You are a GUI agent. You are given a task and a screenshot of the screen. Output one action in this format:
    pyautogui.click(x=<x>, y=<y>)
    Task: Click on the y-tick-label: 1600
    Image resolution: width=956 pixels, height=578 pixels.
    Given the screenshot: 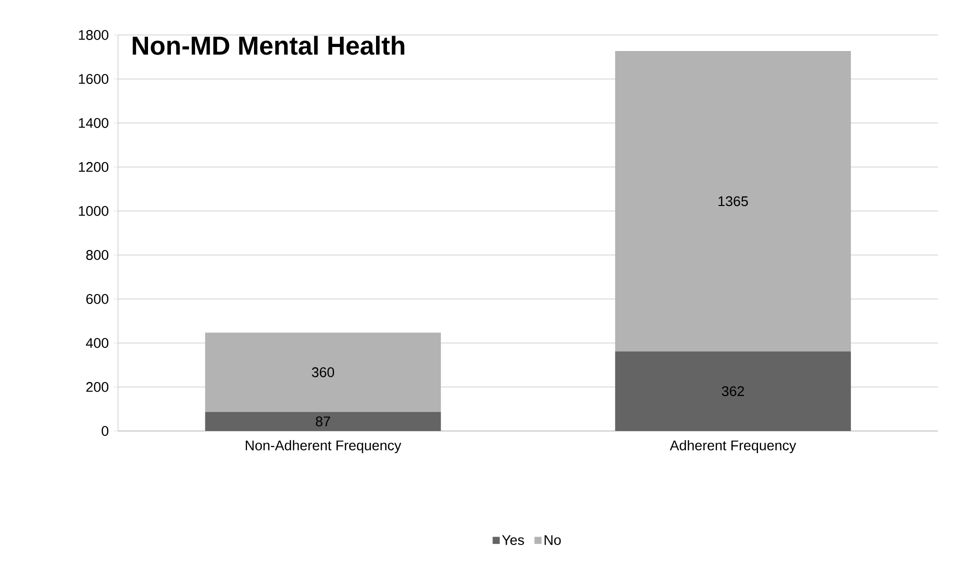 What is the action you would take?
    pyautogui.click(x=93, y=79)
    